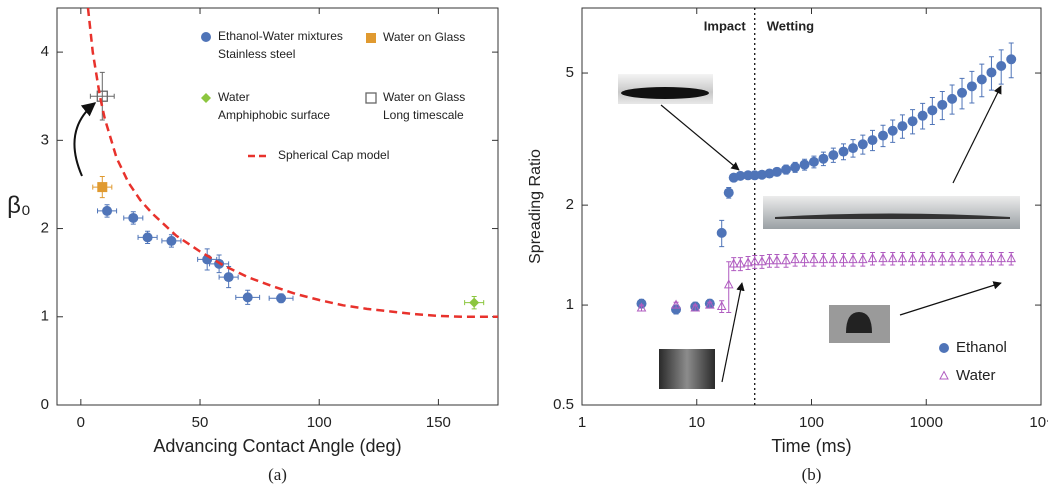  What do you see at coordinates (859, 322) in the screenshot?
I see `water-drop` at bounding box center [859, 322].